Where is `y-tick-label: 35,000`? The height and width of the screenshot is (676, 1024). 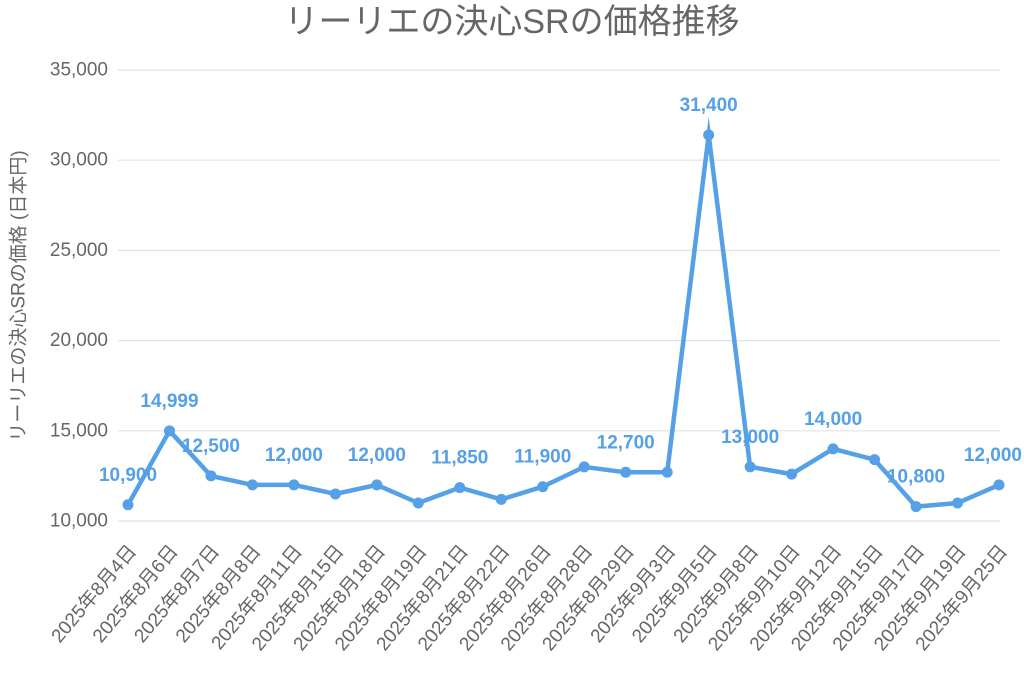 y-tick-label: 35,000 is located at coordinates (79, 70).